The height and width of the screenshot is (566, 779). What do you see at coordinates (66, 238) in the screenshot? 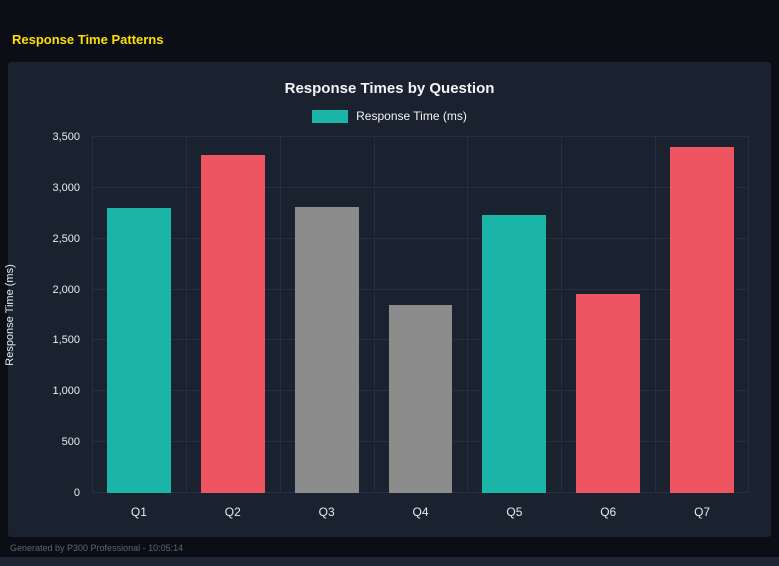
I see `y-tick-label: 2,500` at bounding box center [66, 238].